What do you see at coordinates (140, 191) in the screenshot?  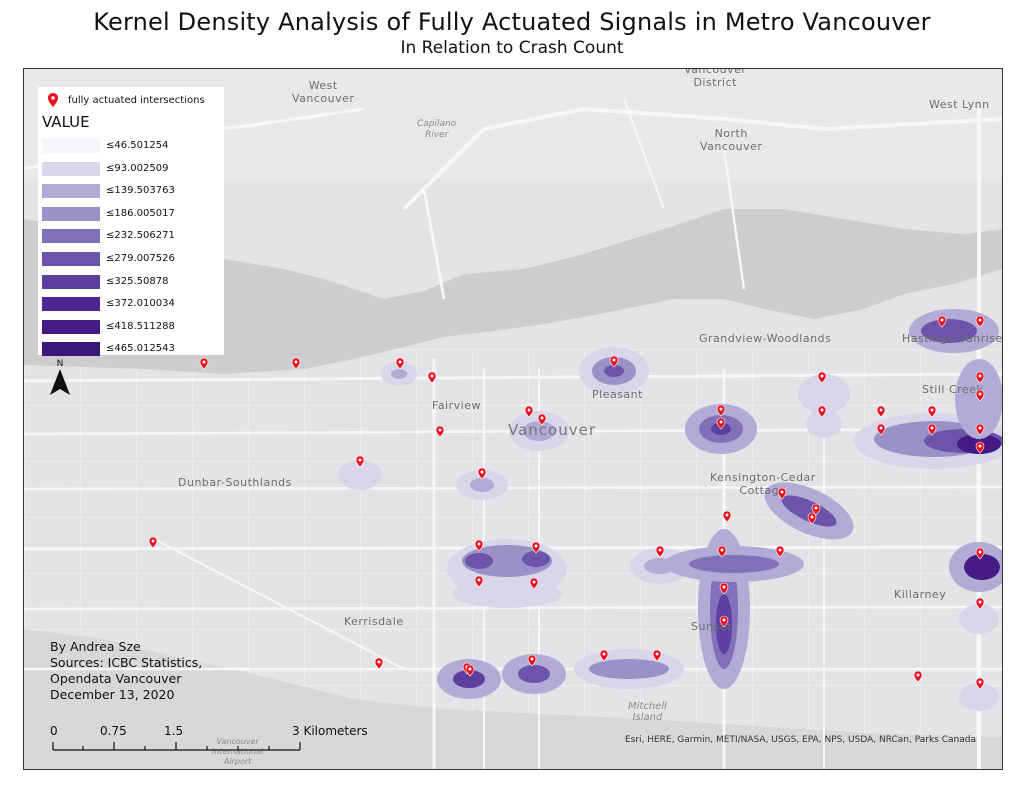 I see `legend-label: ≤139.503763` at bounding box center [140, 191].